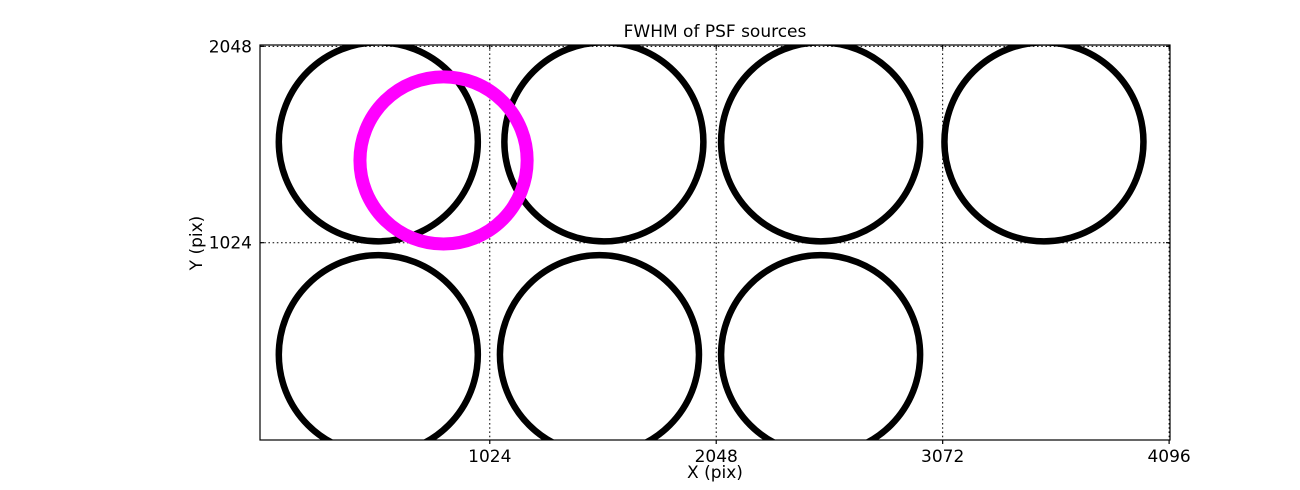 Image resolution: width=1300 pixels, height=490 pixels. I want to click on x-tick-label: 1024, so click(489, 457).